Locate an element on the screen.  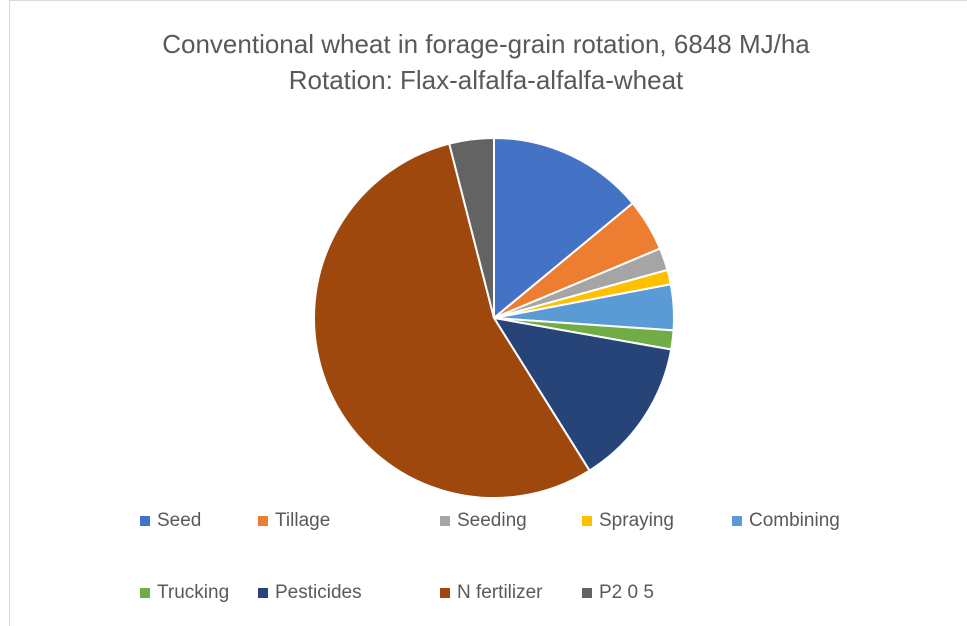
legend-label: N fertilizer is located at coordinates (500, 592).